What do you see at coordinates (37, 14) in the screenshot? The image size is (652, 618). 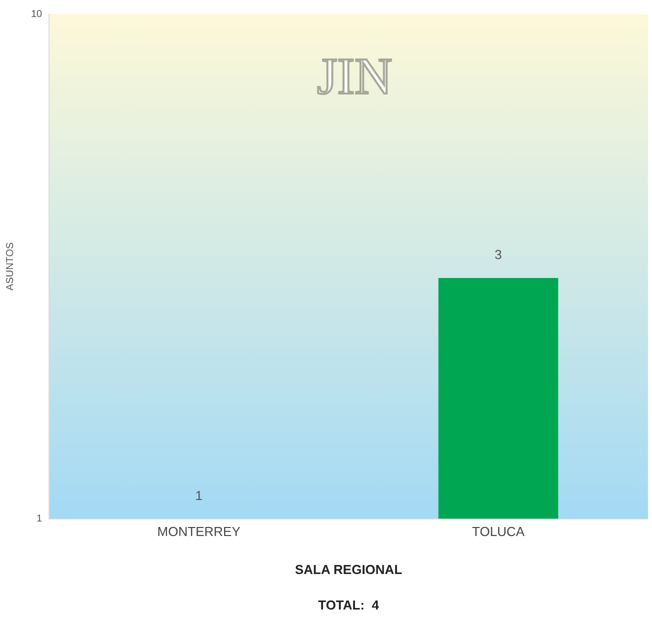 I see `y-tick-label: 10` at bounding box center [37, 14].